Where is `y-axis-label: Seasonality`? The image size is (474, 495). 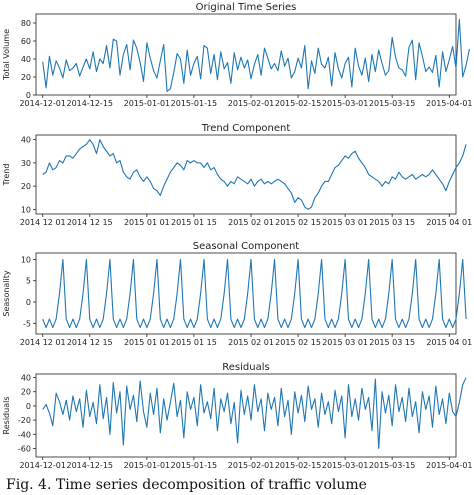
y-axis-label: Seasonality is located at coordinates (6, 293).